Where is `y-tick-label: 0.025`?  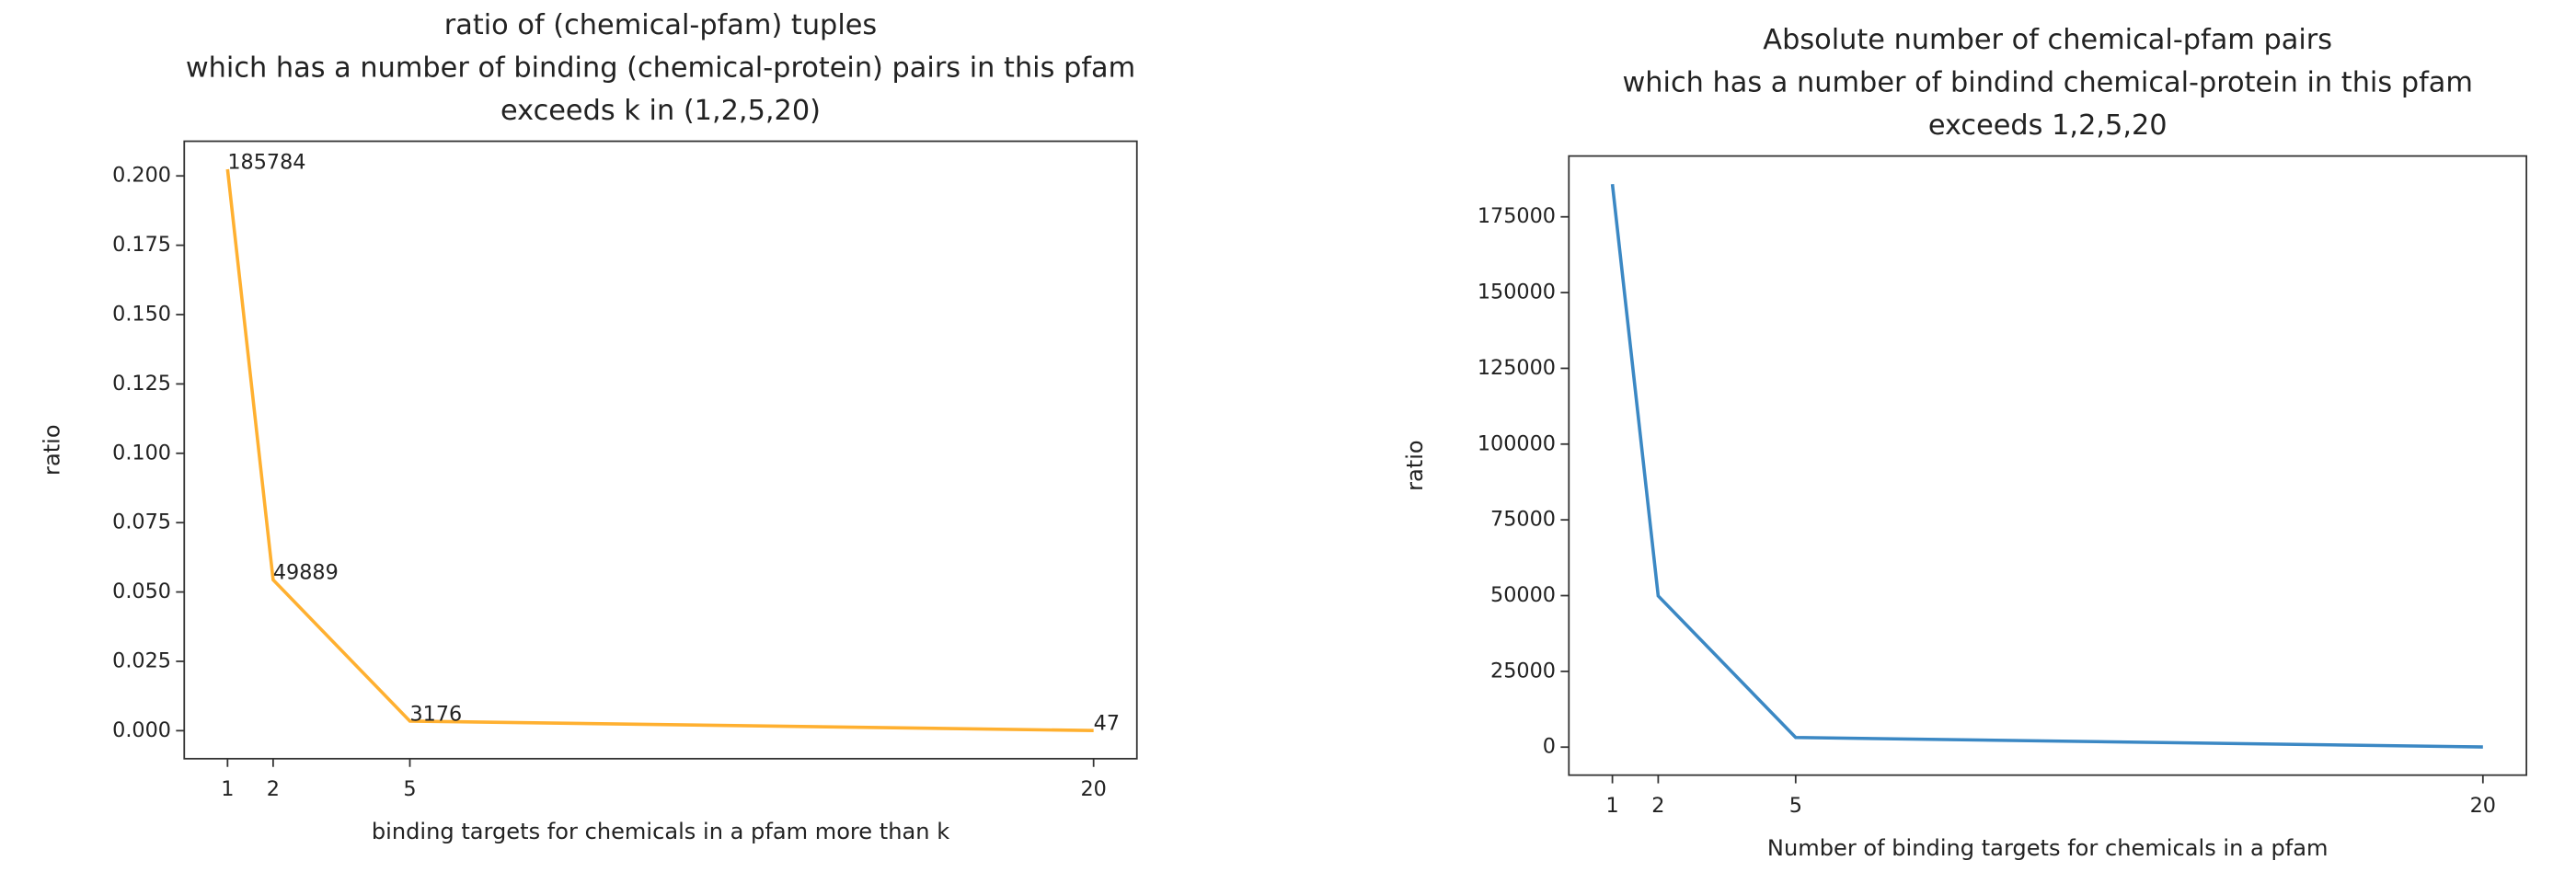
y-tick-label: 0.025 is located at coordinates (141, 660).